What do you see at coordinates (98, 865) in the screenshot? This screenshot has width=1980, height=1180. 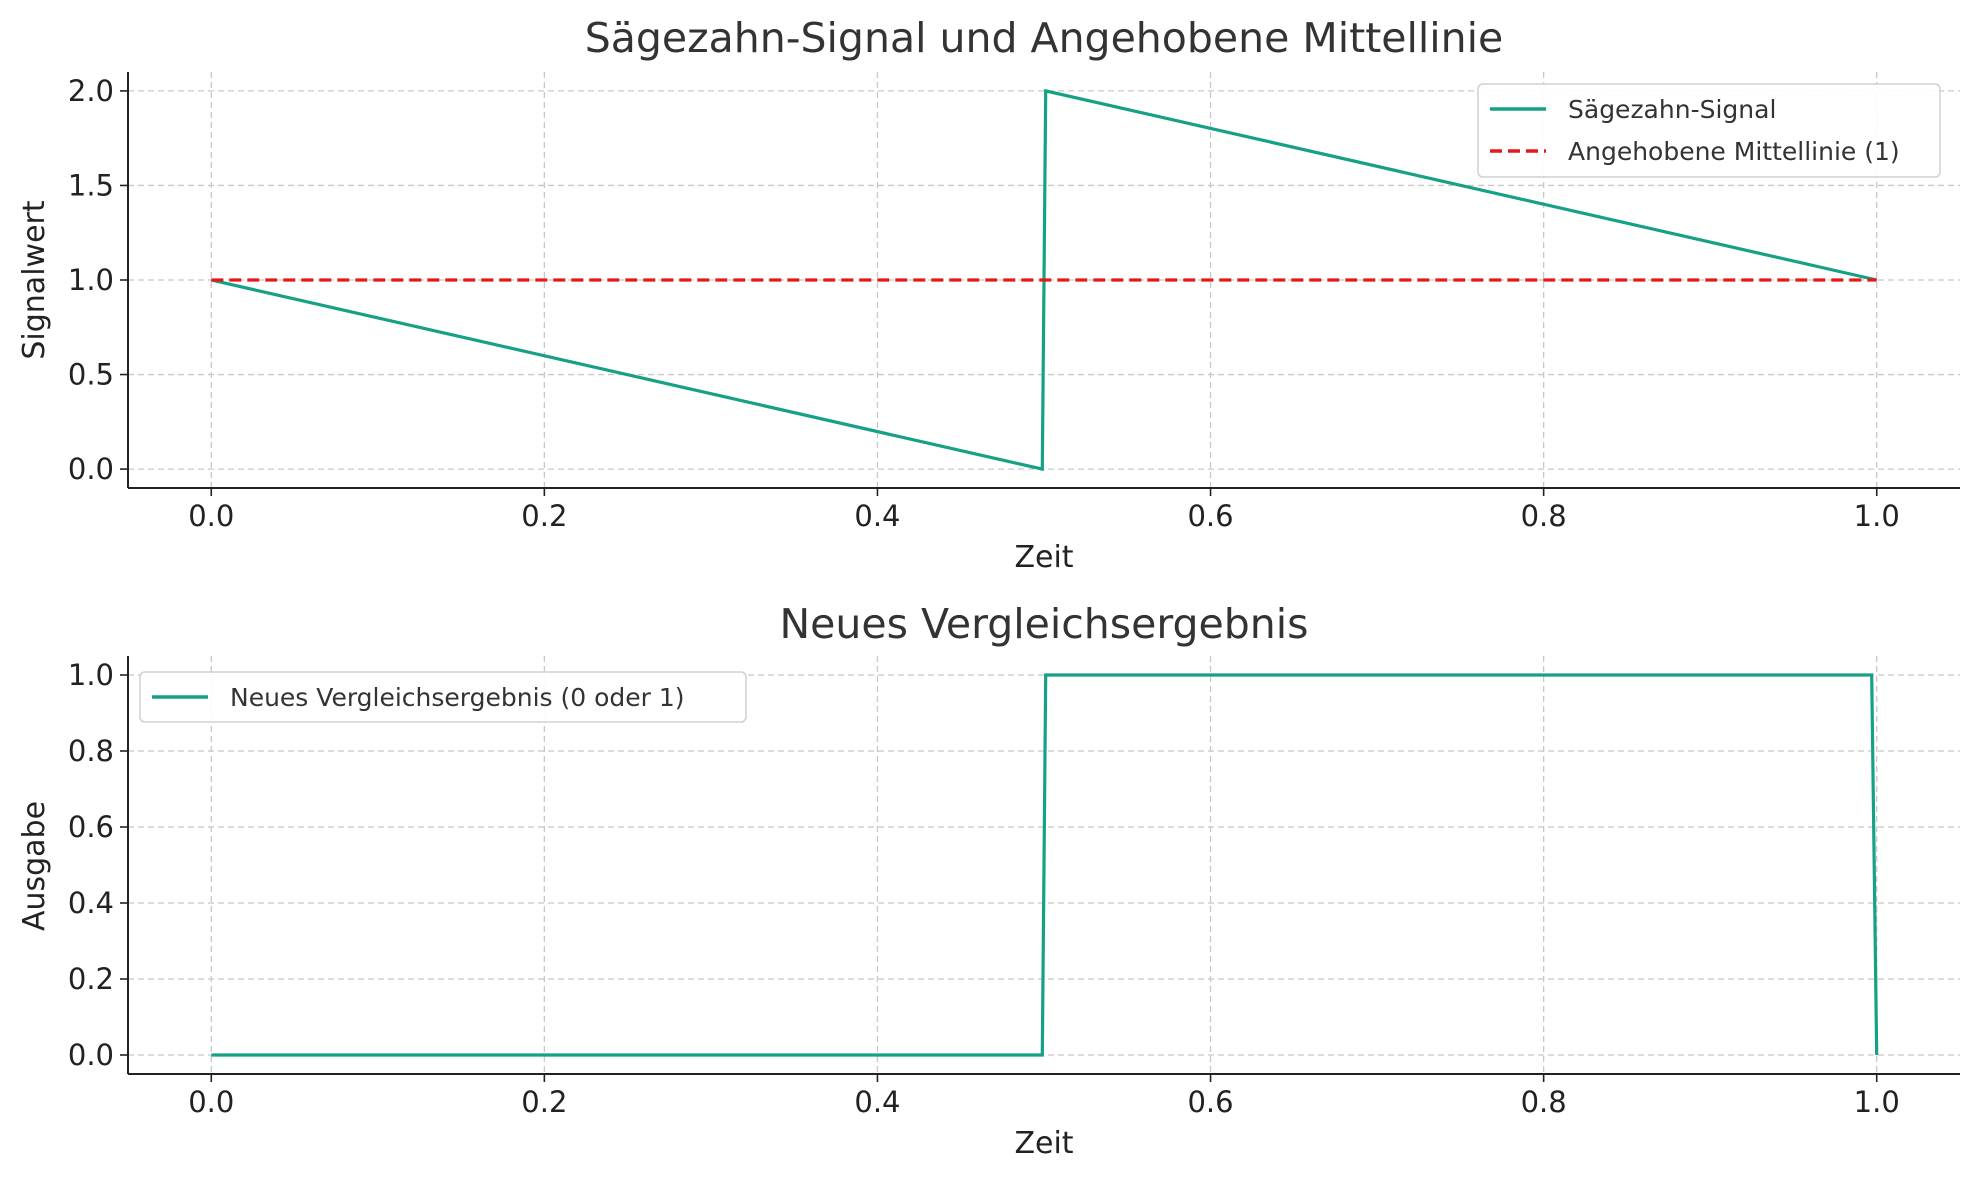 I see `y-ticks: 0.0 0.2 0.4 0.6 0.8 1.0` at bounding box center [98, 865].